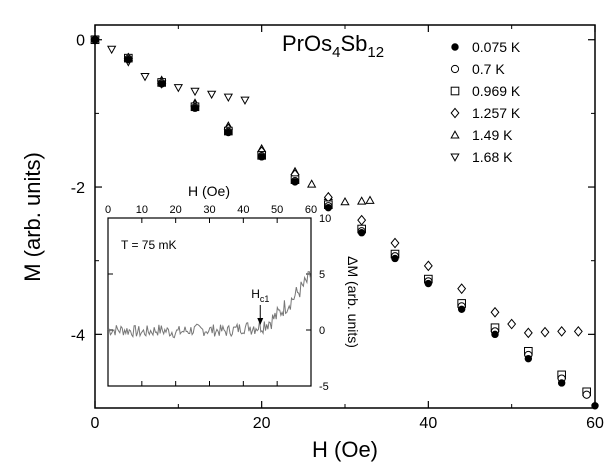 The height and width of the screenshot is (463, 616). What do you see at coordinates (325, 219) in the screenshot?
I see `inset-y-tick-label: 10` at bounding box center [325, 219].